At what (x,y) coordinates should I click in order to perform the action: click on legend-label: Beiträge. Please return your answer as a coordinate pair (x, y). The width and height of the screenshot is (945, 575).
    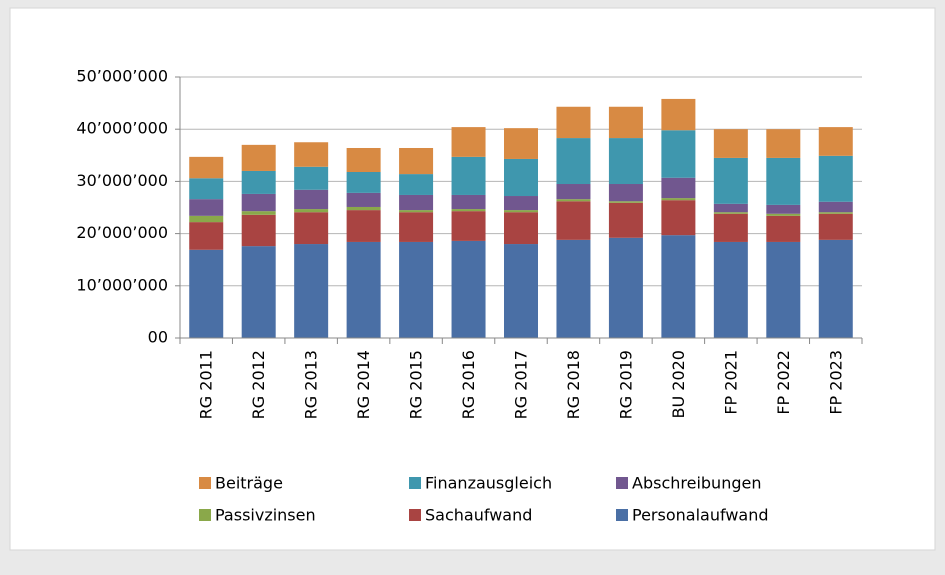
    Looking at the image, I should click on (249, 483).